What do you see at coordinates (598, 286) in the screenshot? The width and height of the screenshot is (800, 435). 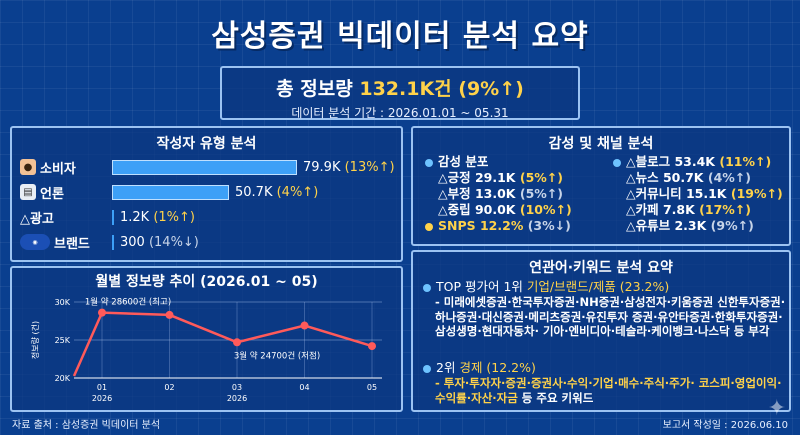 I see `top1-value: 기업/브랜드/제품 (23.2%)` at bounding box center [598, 286].